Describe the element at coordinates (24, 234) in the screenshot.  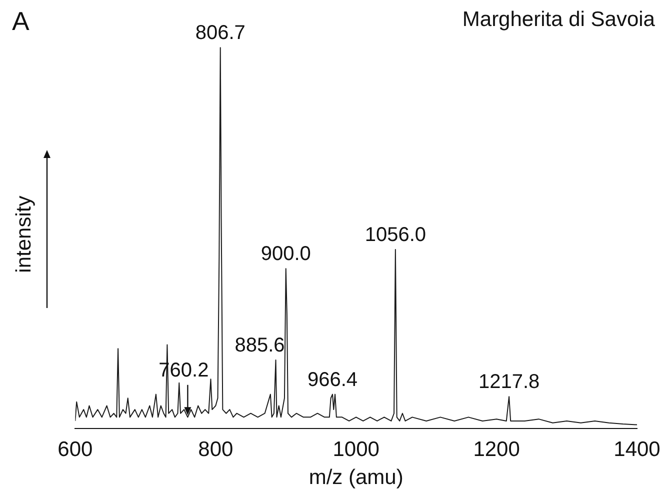
I see `y-axis-title: intensity` at that location.